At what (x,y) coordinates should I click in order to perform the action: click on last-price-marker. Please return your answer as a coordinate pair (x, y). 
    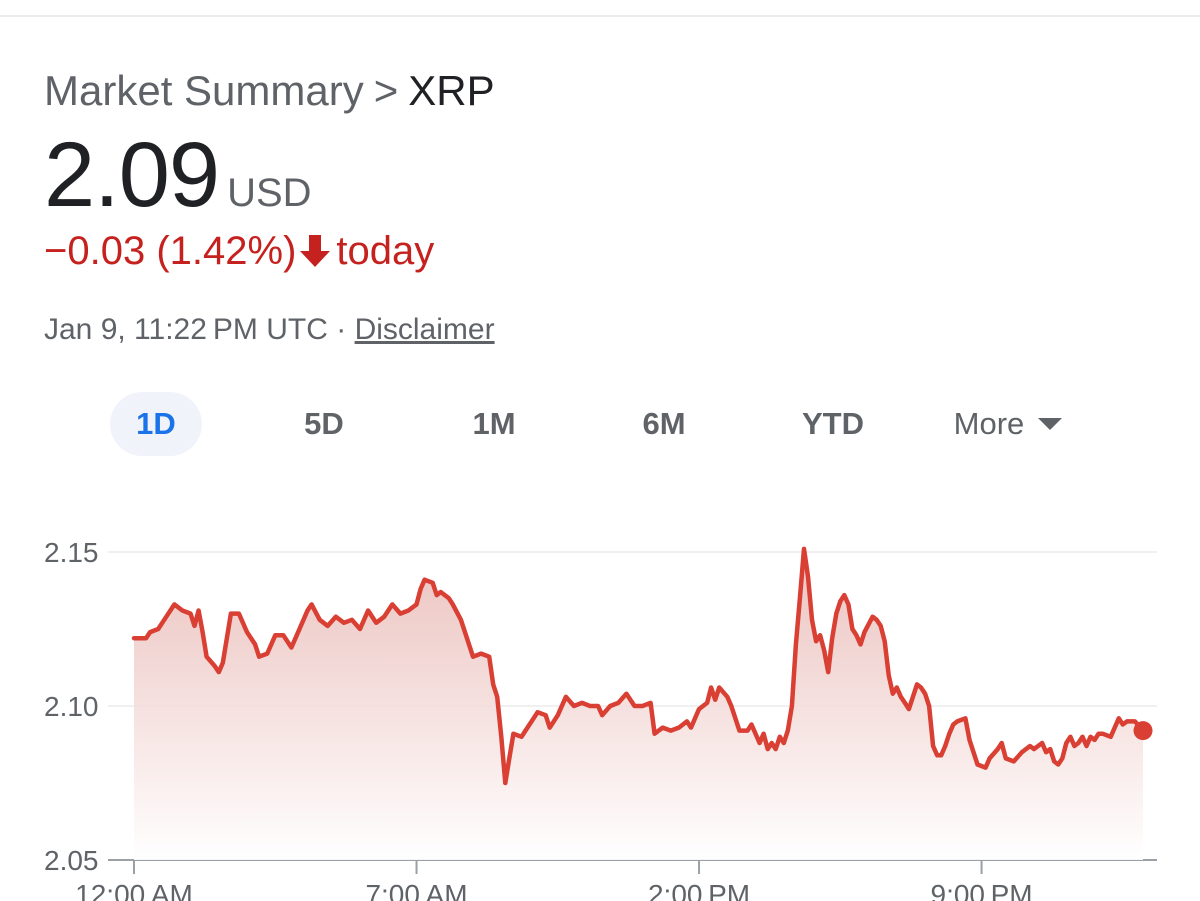
    Looking at the image, I should click on (1143, 731).